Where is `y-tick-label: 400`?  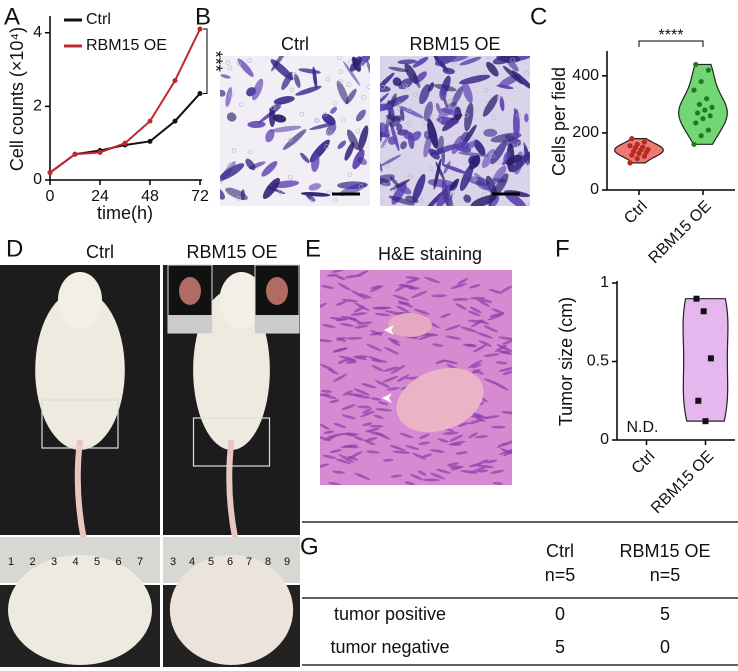 y-tick-label: 400 is located at coordinates (585, 75).